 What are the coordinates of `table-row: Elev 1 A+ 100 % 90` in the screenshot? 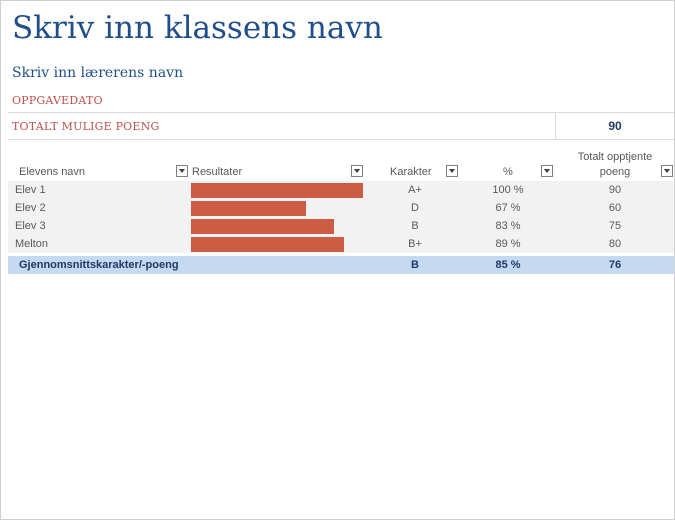 It's located at (341, 190).